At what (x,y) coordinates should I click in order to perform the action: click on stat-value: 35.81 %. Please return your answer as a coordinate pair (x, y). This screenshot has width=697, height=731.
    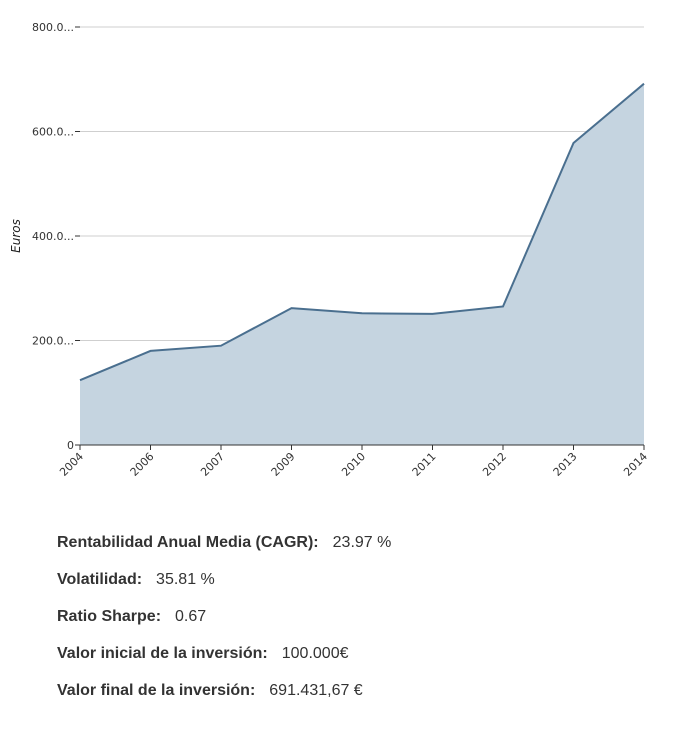
    Looking at the image, I should click on (185, 579).